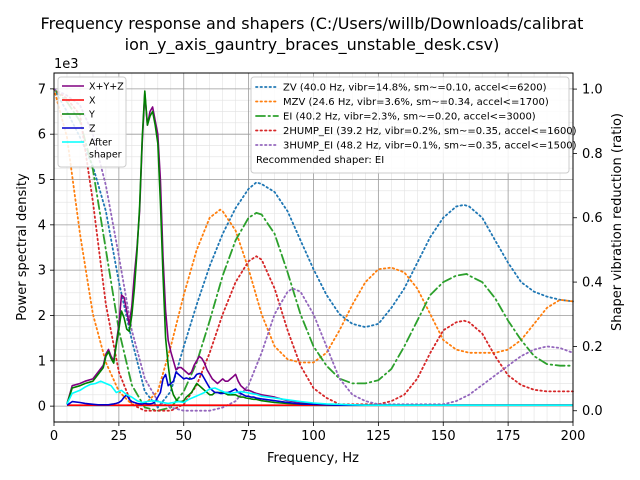  Describe the element at coordinates (588, 251) in the screenshot. I see `y2-axis-ticks: 0.0 0.2 0.4 0.6 0.8 1.0` at that location.